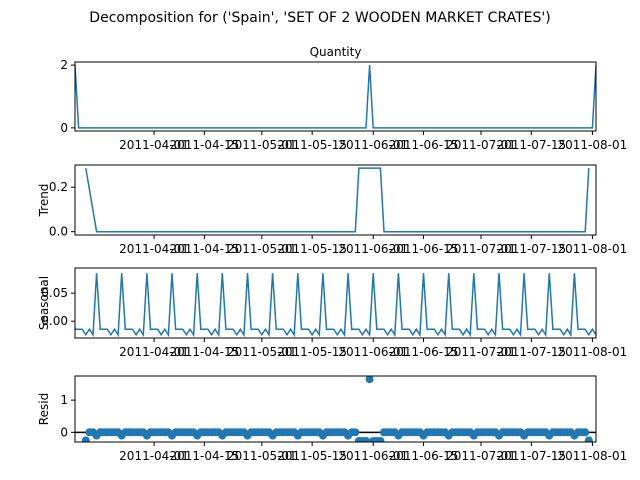 The image size is (640, 480). I want to click on y-tick-label: 2, so click(64, 65).